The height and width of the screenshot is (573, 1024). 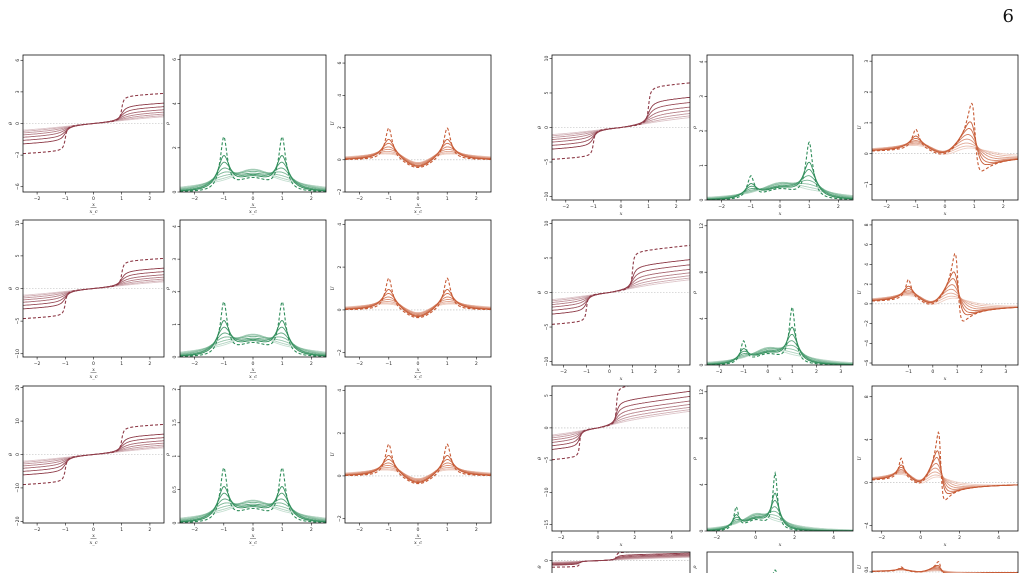 I want to click on panel-R7: −2 0 2 4 −15 −10 −5 0 5 θ x, so click(x=614, y=466).